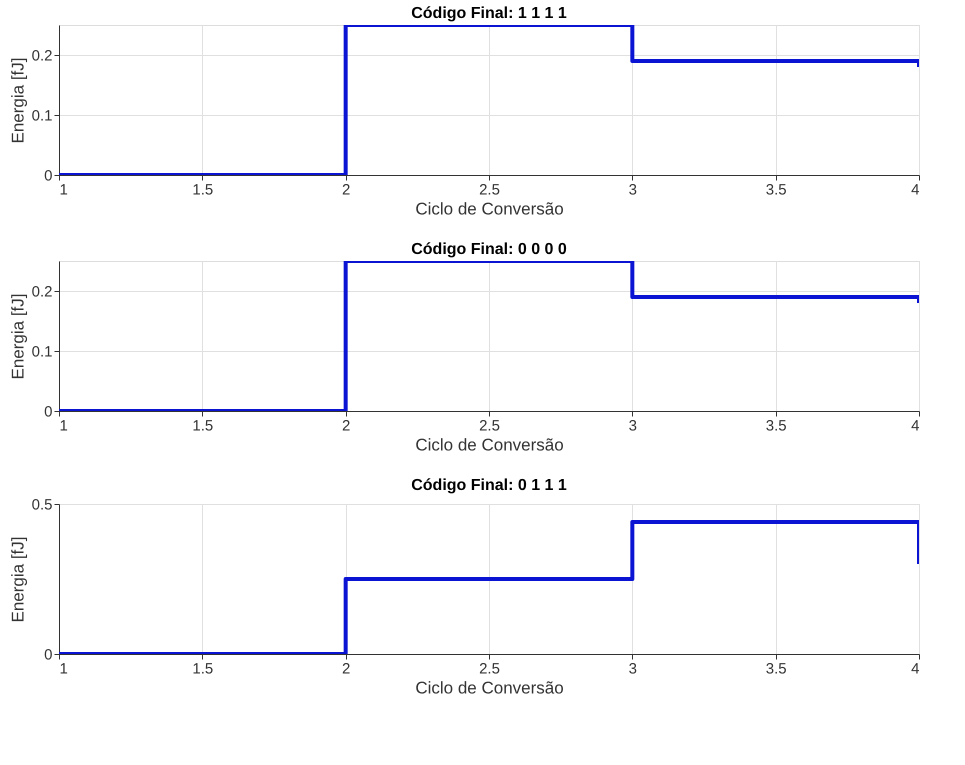  What do you see at coordinates (489, 13) in the screenshot?
I see `chart-title: Código Final: 1 1 1 1` at bounding box center [489, 13].